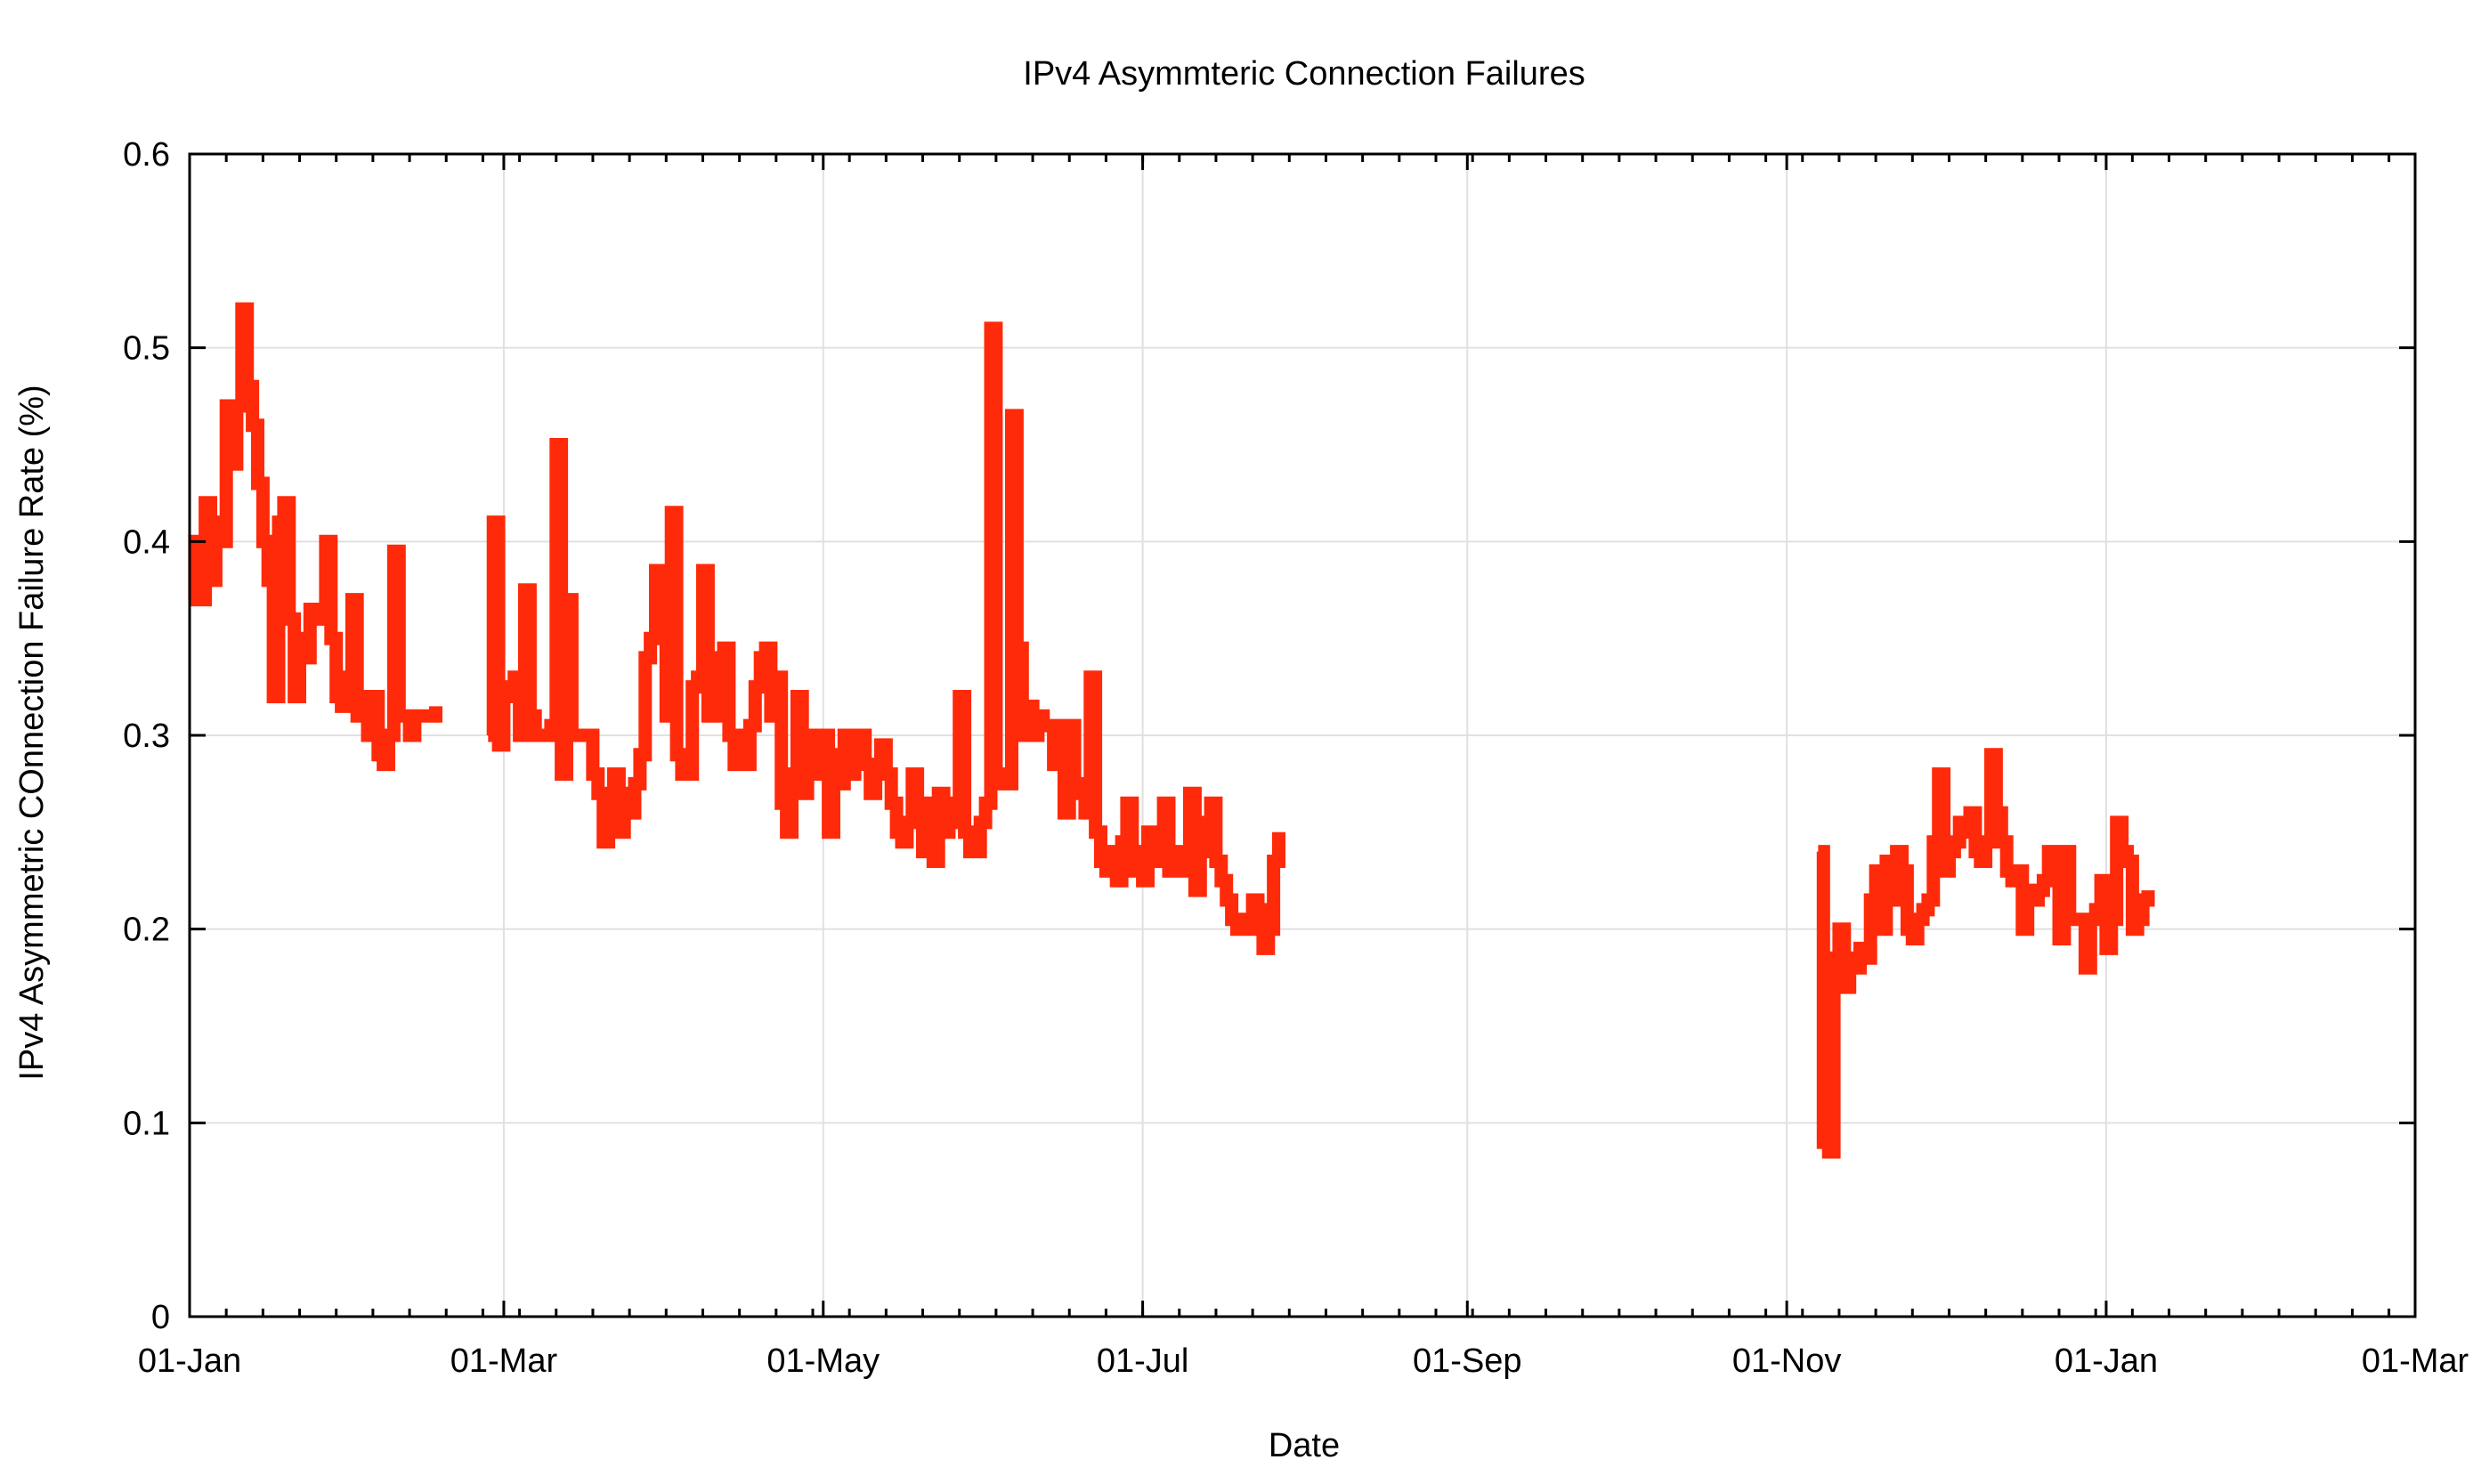 The width and height of the screenshot is (2473, 1484). What do you see at coordinates (1304, 74) in the screenshot?
I see `chart-title: IPv4 Asymmteric Connection Failures` at bounding box center [1304, 74].